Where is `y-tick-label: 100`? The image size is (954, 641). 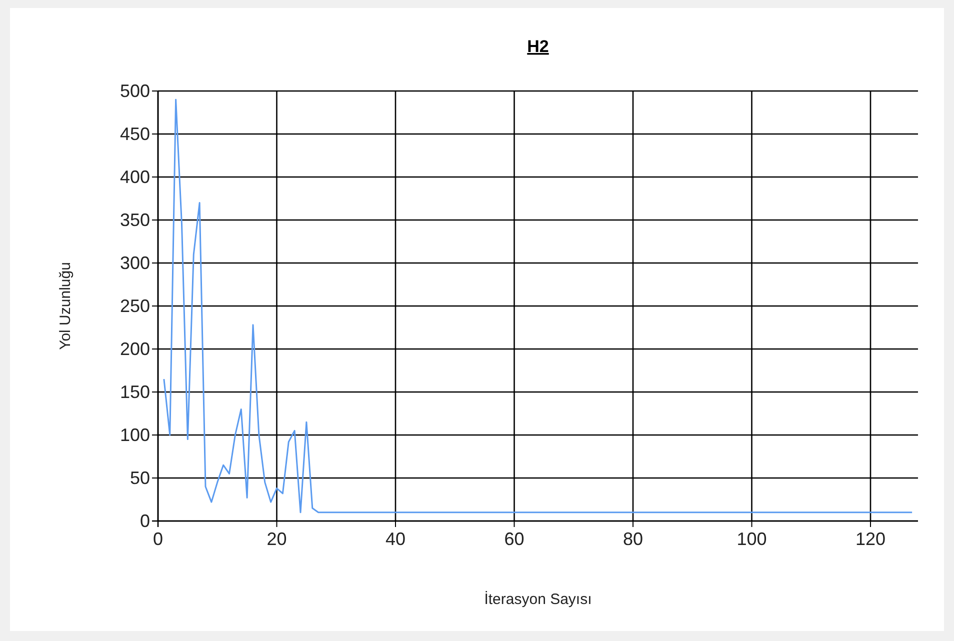
y-tick-label: 100 is located at coordinates (135, 435).